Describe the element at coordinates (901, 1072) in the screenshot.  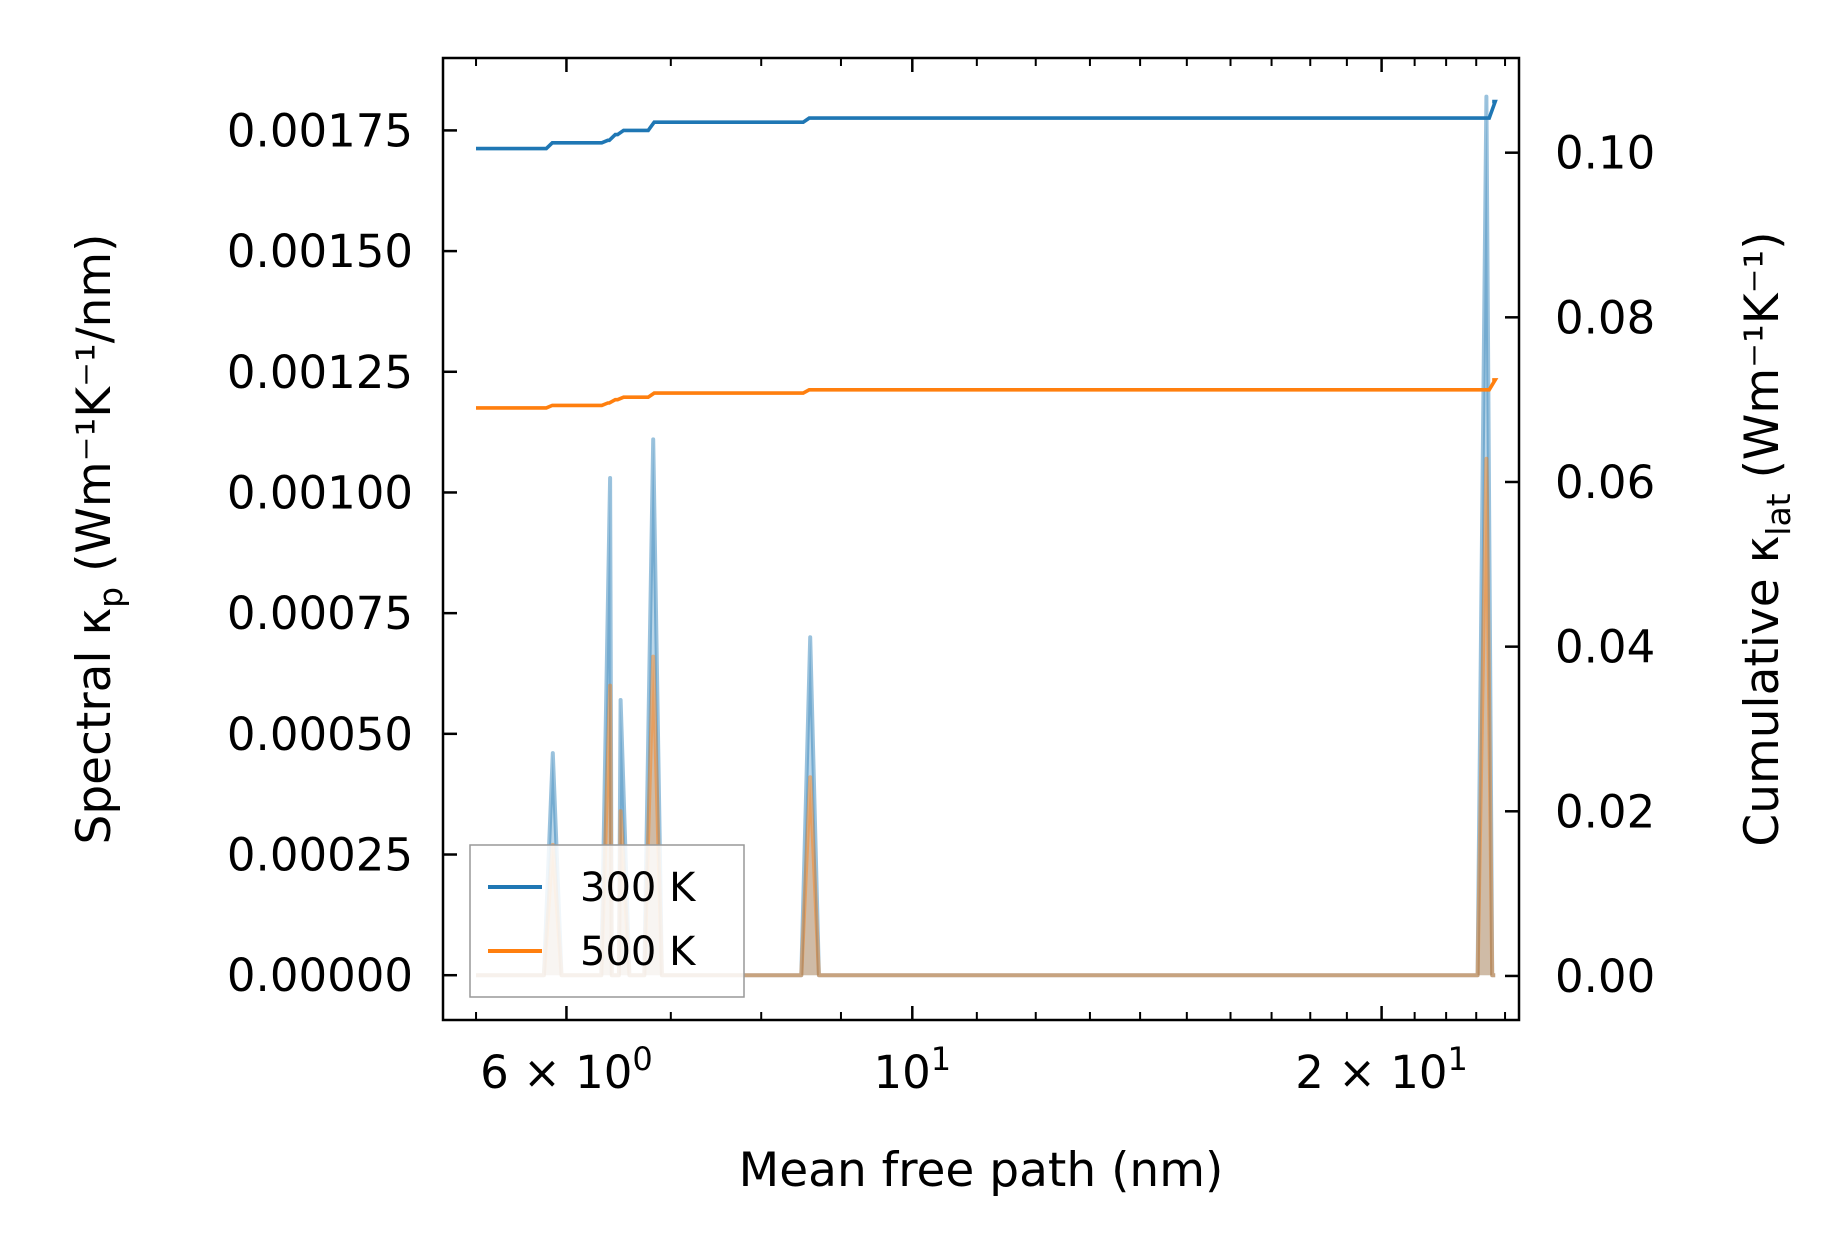
I see `x-tick-label-base: 10` at that location.